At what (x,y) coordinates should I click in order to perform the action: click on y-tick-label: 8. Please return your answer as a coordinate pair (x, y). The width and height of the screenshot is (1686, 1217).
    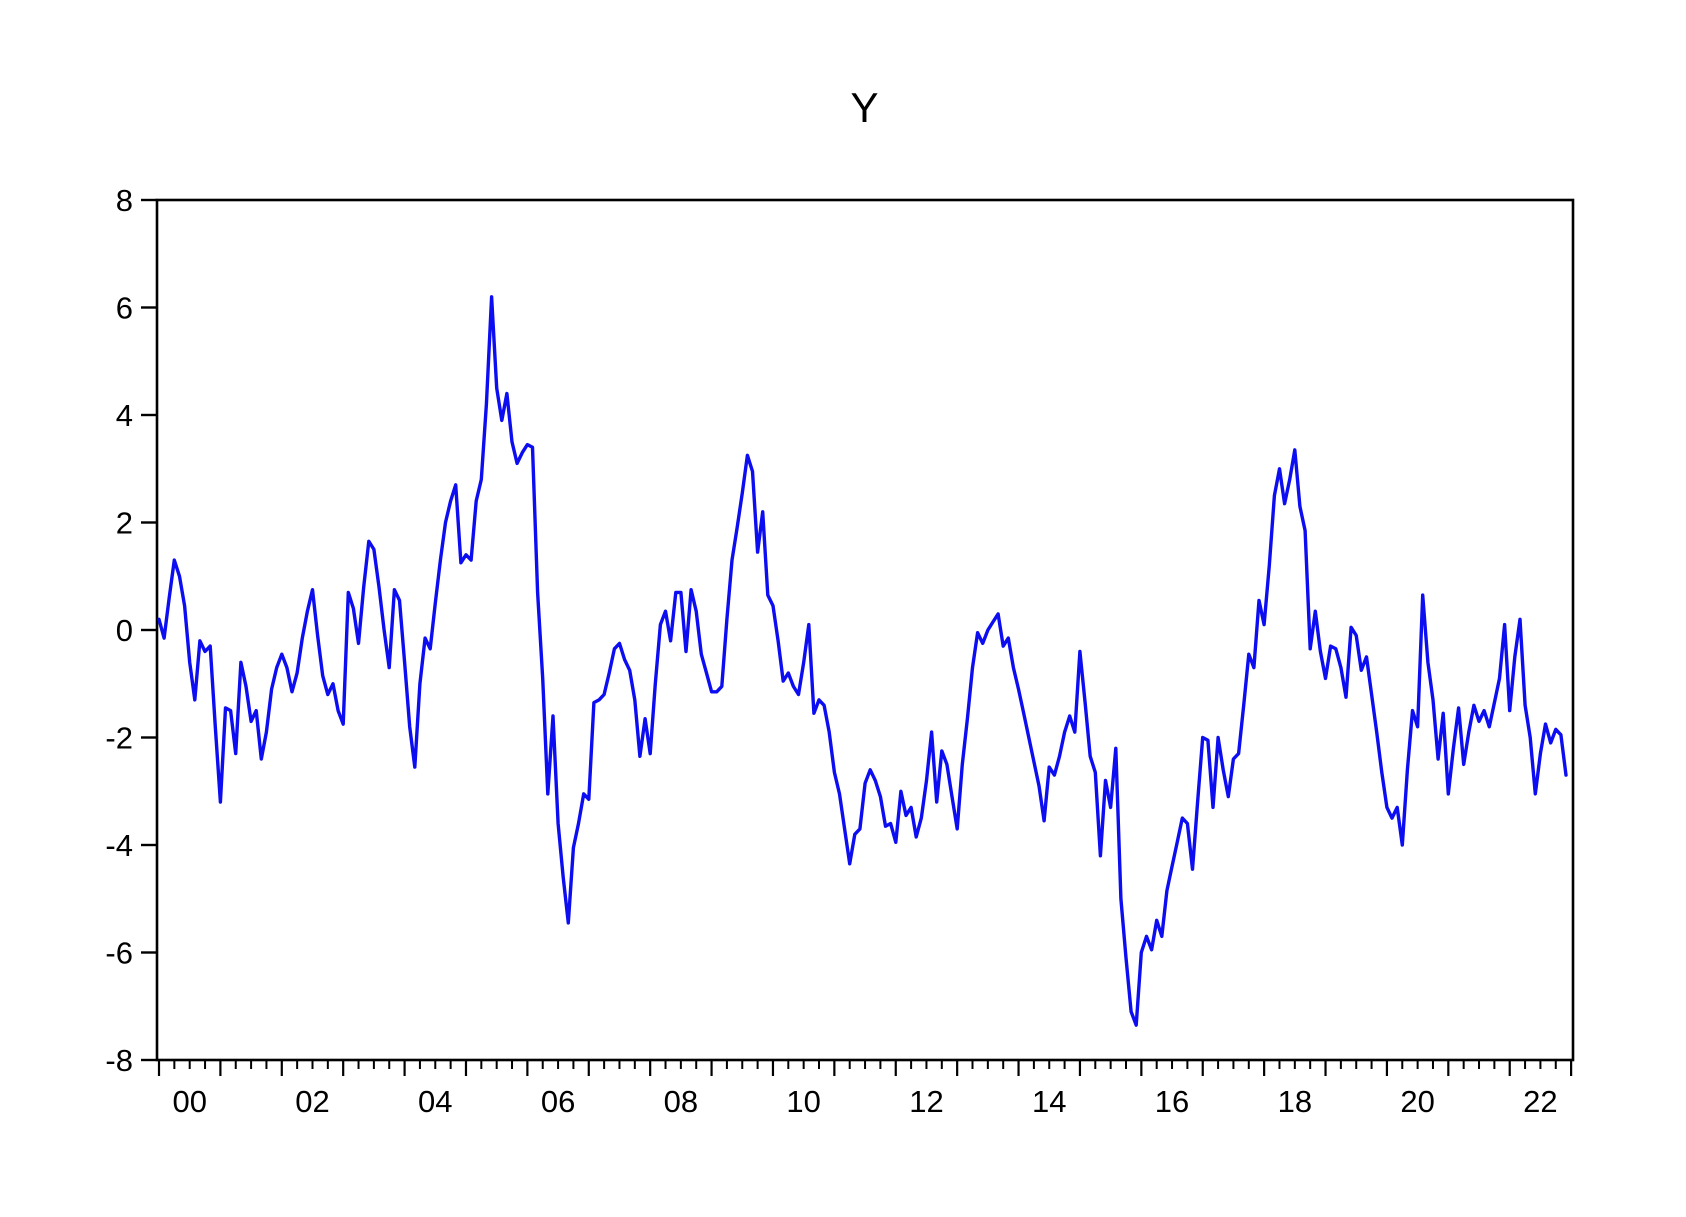
    Looking at the image, I should click on (124, 200).